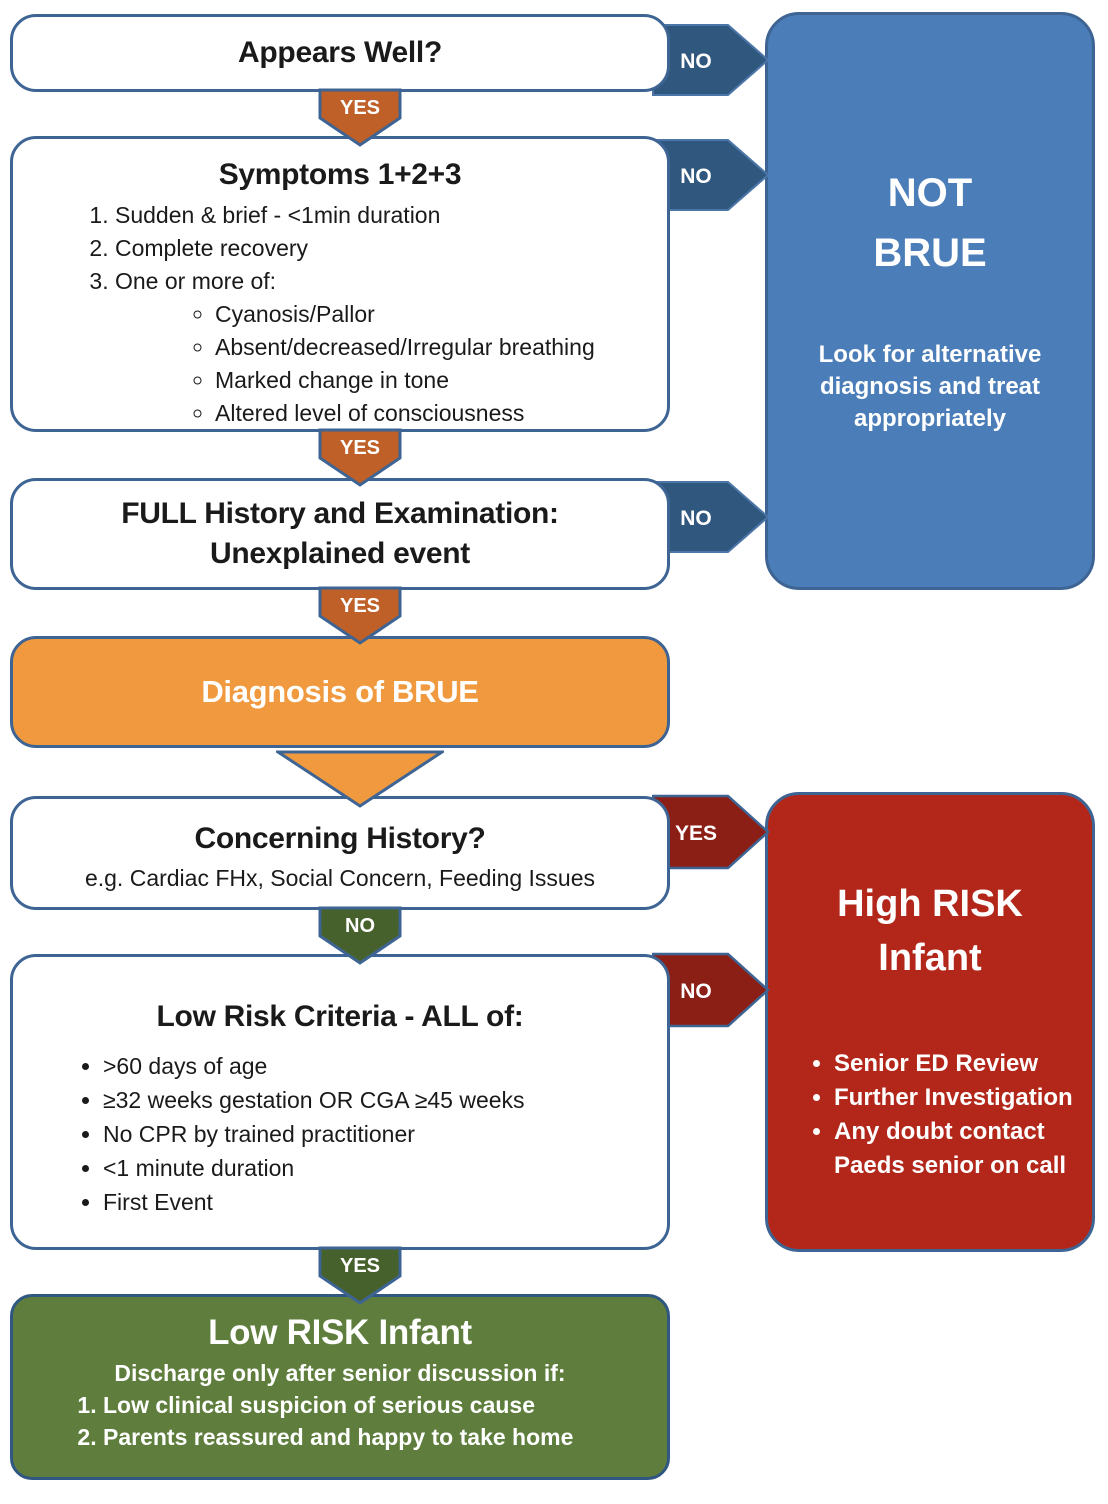 The image size is (1108, 1504). What do you see at coordinates (340, 553) in the screenshot?
I see `full-history-line2: Unexplained event` at bounding box center [340, 553].